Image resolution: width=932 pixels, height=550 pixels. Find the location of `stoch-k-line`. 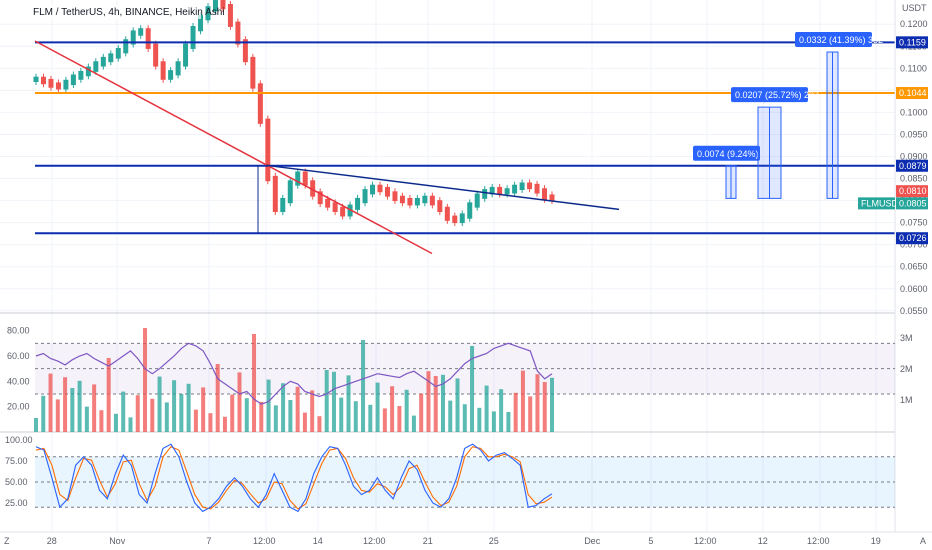

stoch-k-line is located at coordinates (294, 478).